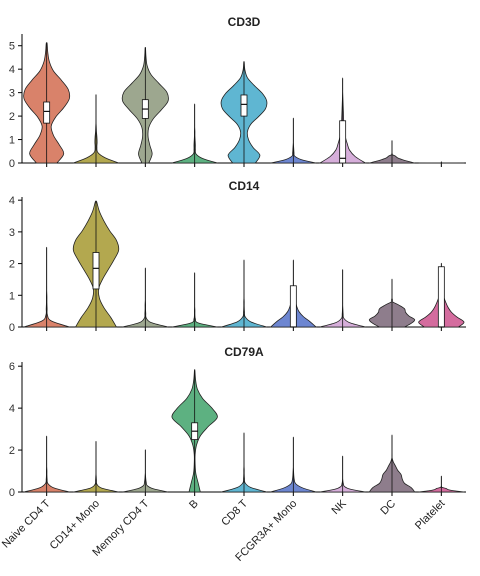  I want to click on y-tick-label: 6, so click(12, 367).